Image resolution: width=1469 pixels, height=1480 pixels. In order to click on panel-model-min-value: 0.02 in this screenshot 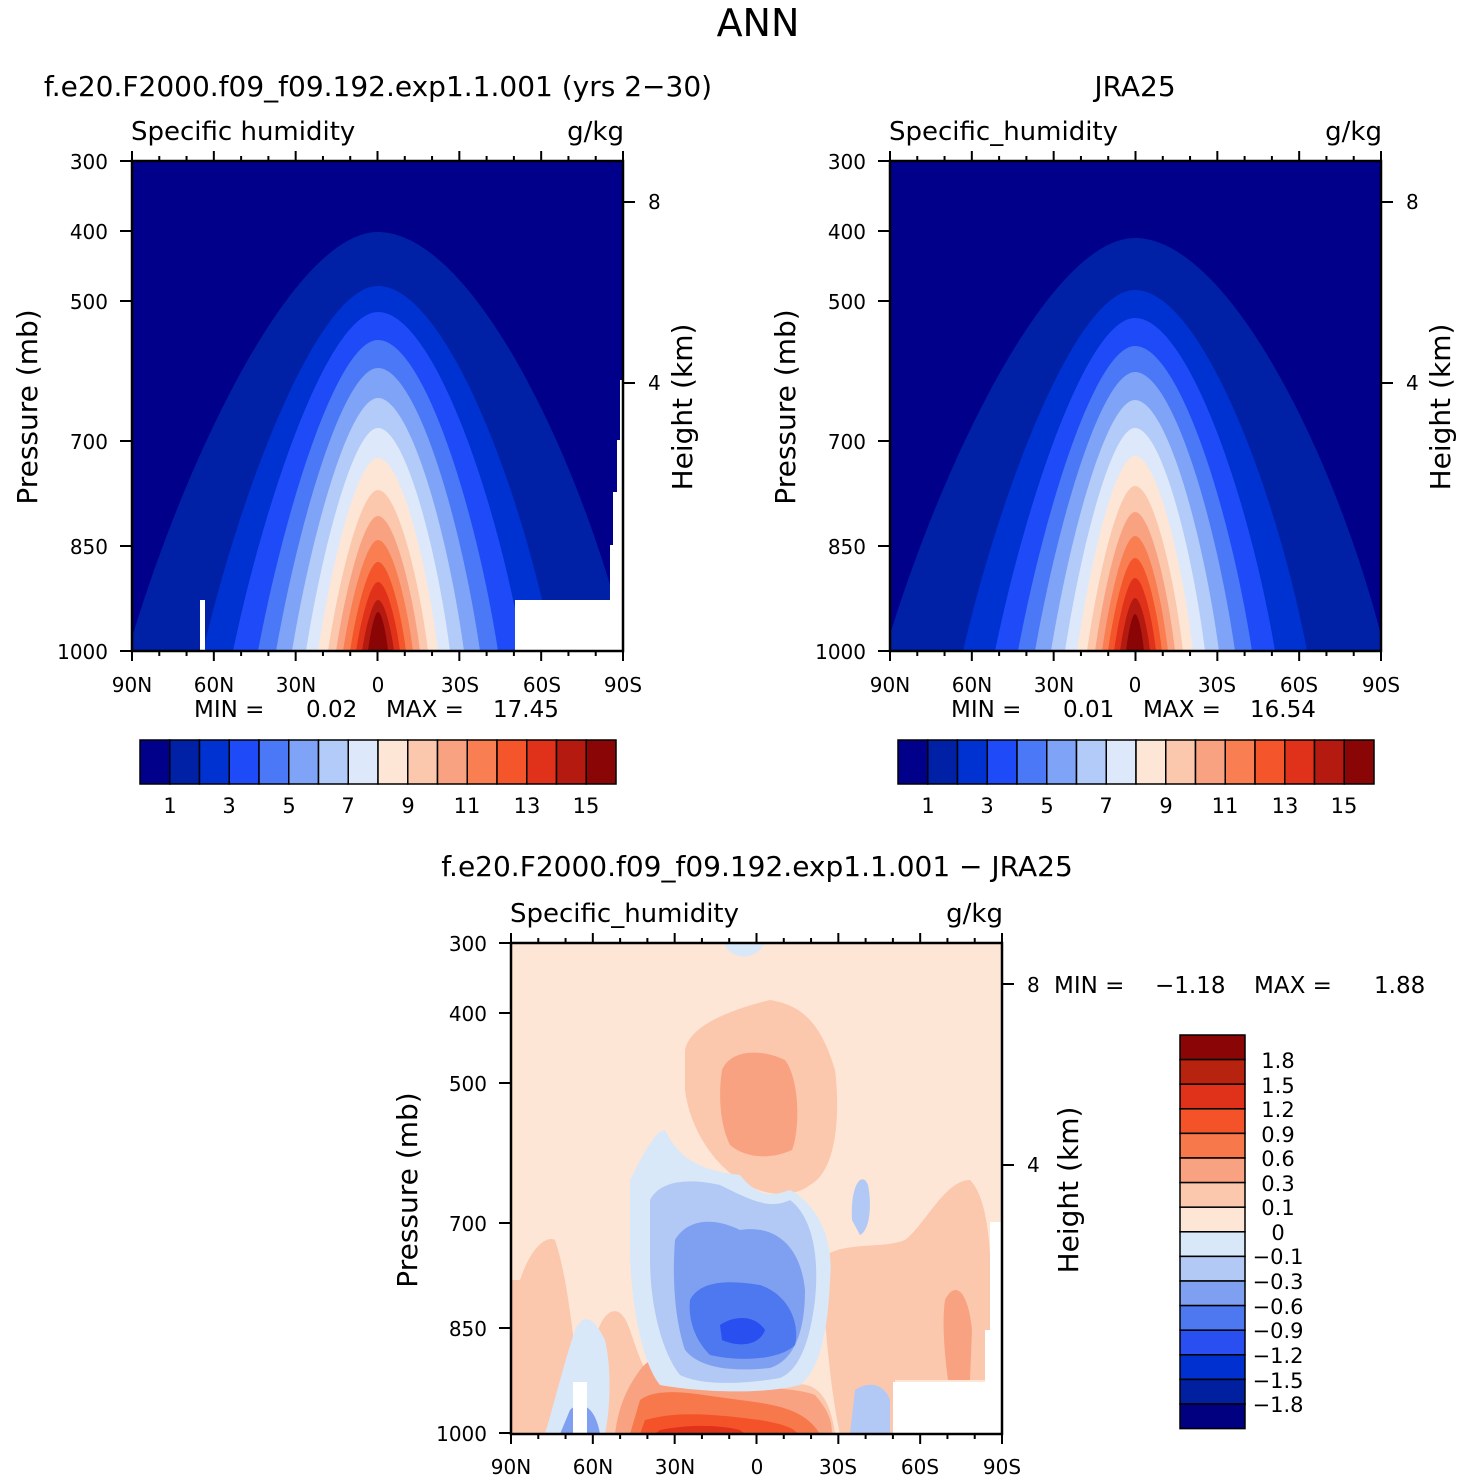, I will do `click(331, 710)`.